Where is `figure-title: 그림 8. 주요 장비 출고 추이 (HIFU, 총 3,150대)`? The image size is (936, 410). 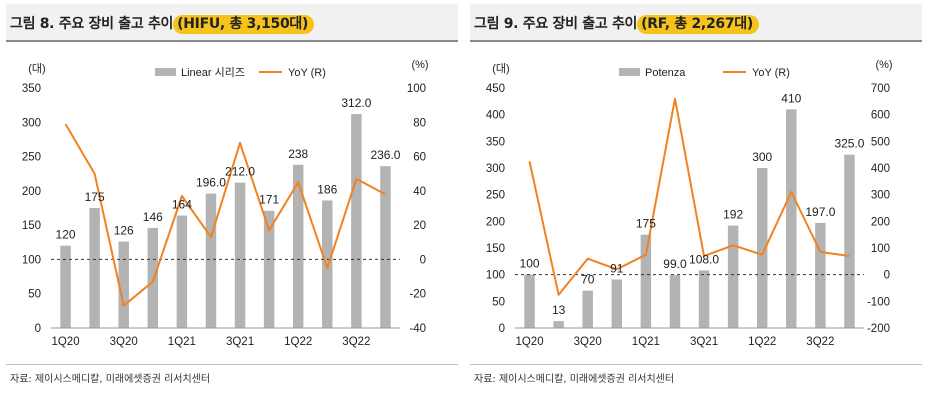 figure-title: 그림 8. 주요 장비 출고 추이 (HIFU, 총 3,150대) is located at coordinates (162, 23).